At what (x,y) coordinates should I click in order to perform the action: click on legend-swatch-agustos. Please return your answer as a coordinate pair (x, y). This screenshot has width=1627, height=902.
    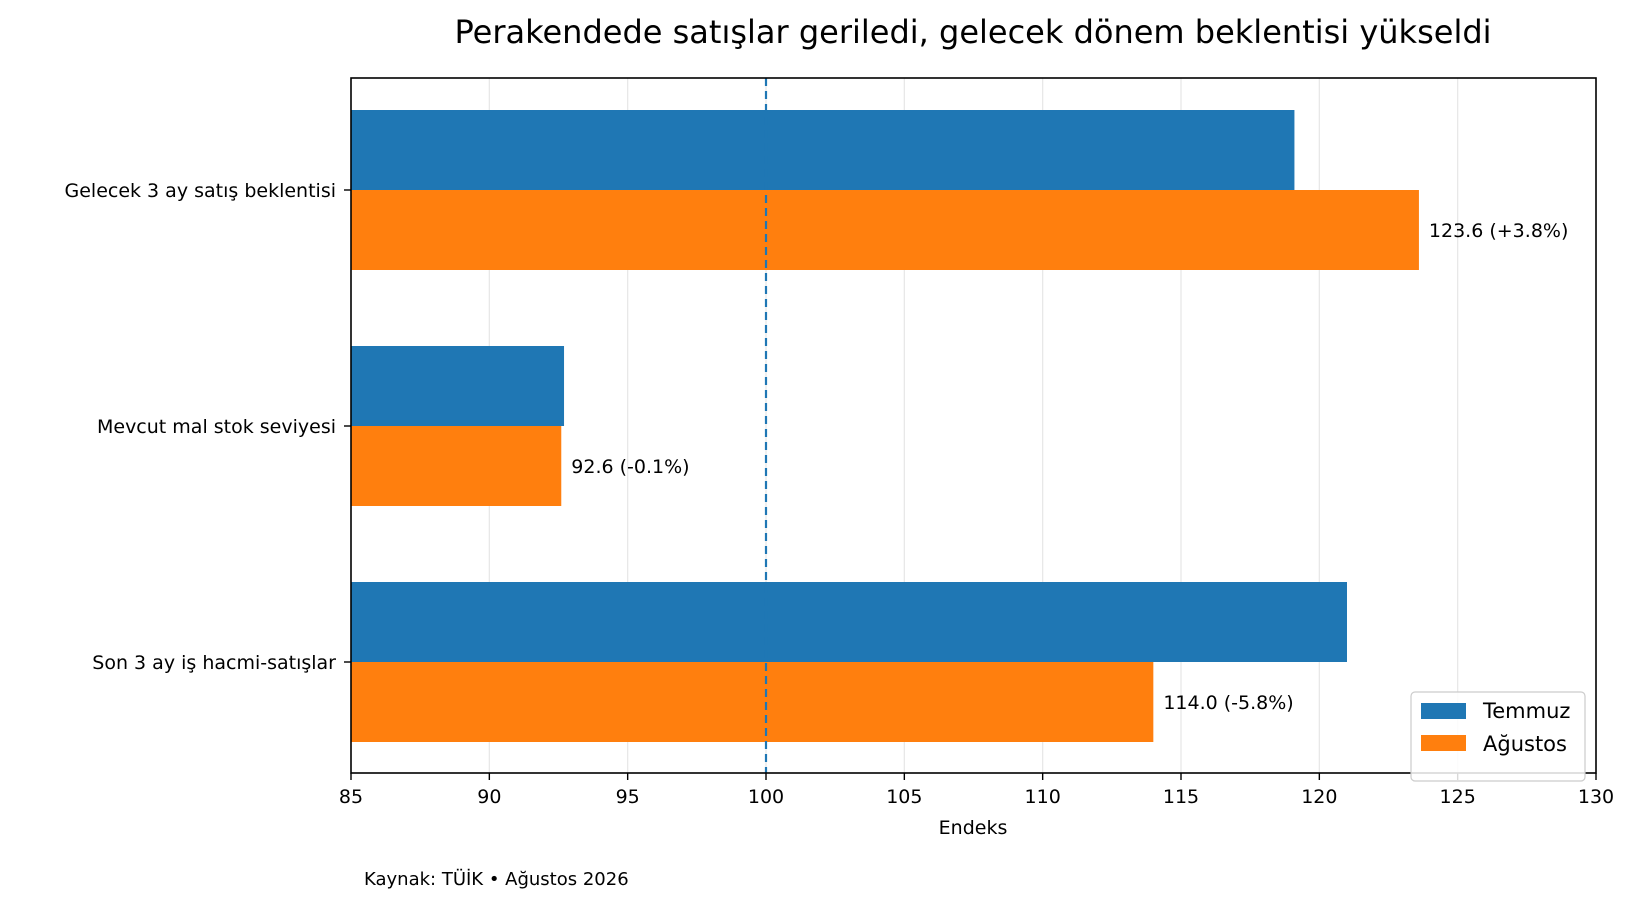
    Looking at the image, I should click on (1443, 743).